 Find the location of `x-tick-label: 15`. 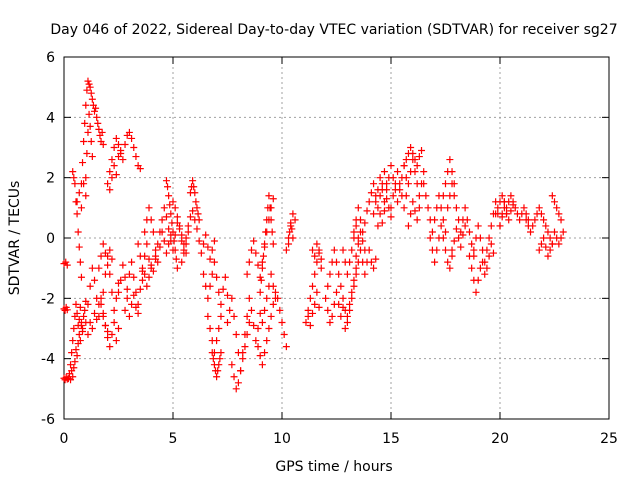

x-tick-label: 15 is located at coordinates (391, 439).